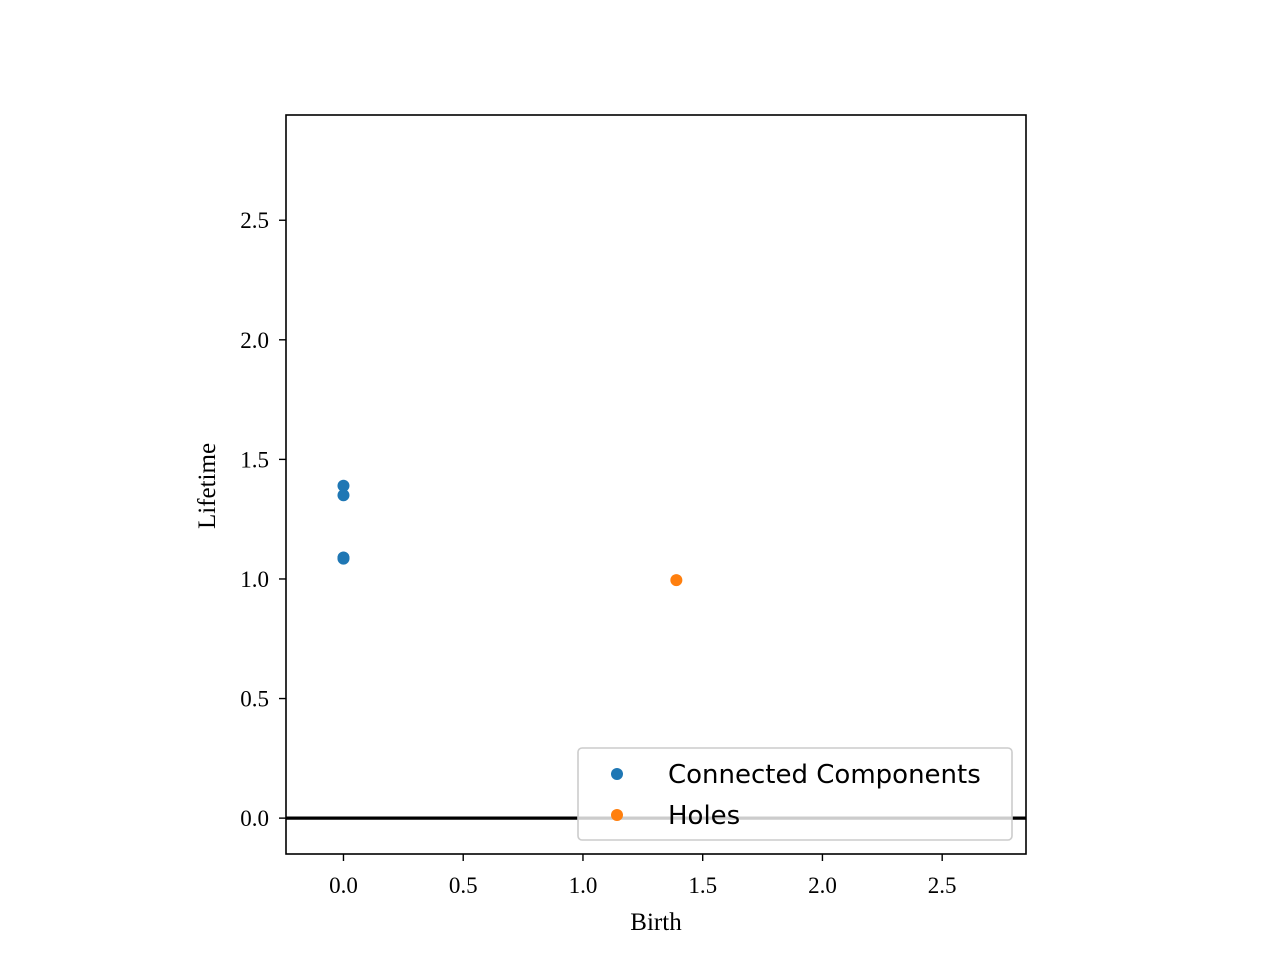 Image resolution: width=1280 pixels, height=960 pixels. Describe the element at coordinates (207, 486) in the screenshot. I see `y-axis-label: Lifetime` at that location.